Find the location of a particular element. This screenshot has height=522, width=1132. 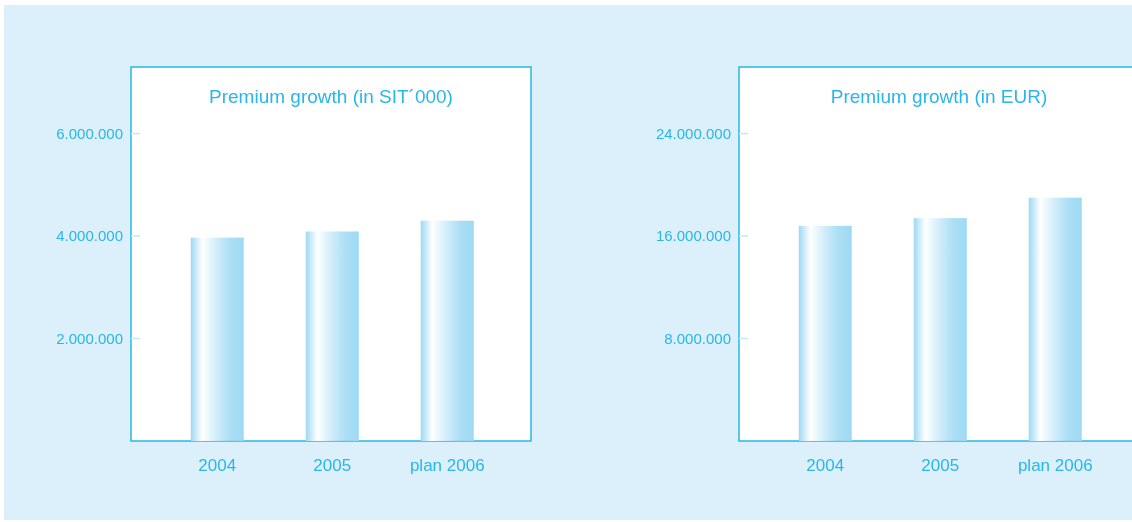

y-tick-label: 6.000.000 is located at coordinates (89, 133).